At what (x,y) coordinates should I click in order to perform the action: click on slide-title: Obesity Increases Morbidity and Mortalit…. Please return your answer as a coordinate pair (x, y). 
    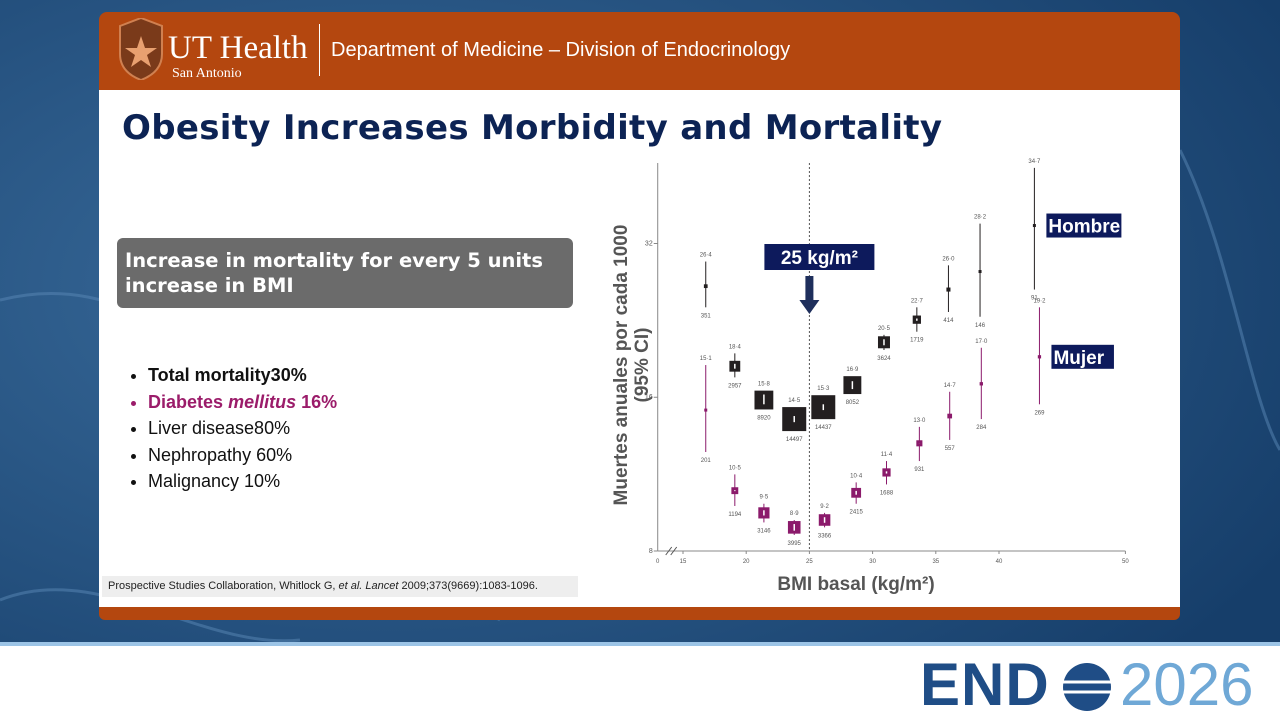
    Looking at the image, I should click on (532, 128).